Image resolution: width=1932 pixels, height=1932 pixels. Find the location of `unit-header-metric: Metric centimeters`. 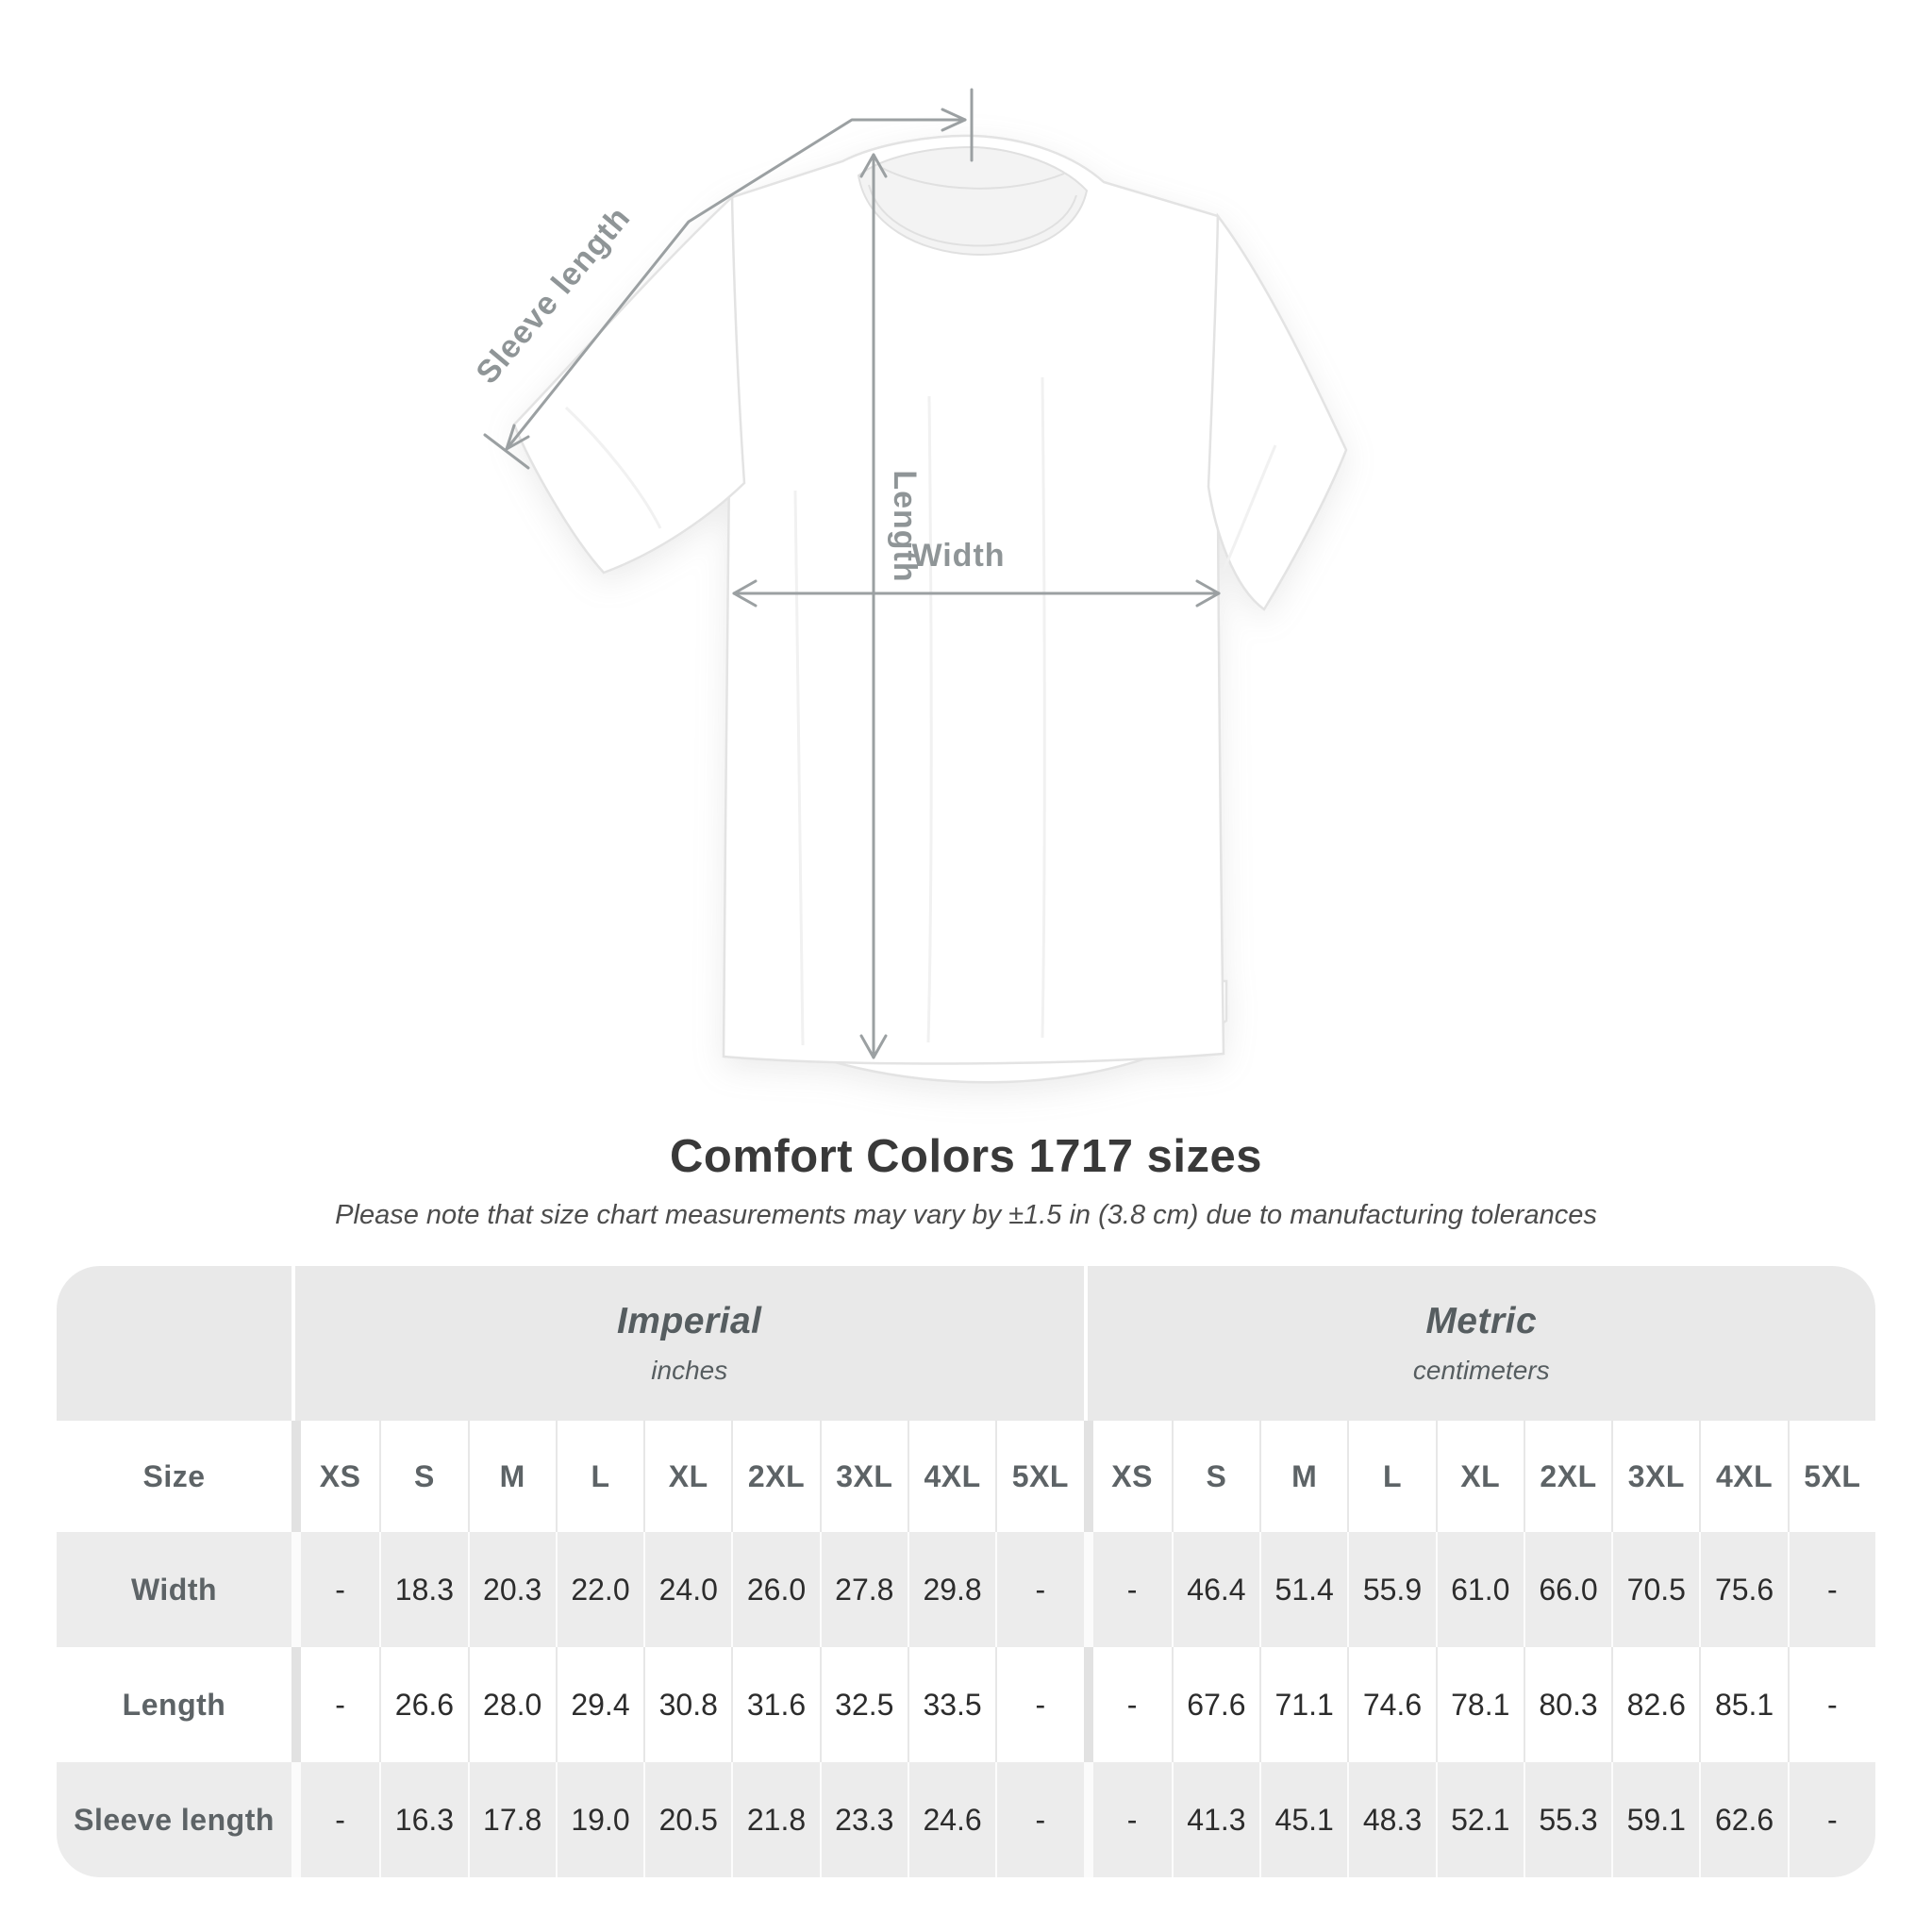

unit-header-metric: Metric centimeters is located at coordinates (1479, 1343).